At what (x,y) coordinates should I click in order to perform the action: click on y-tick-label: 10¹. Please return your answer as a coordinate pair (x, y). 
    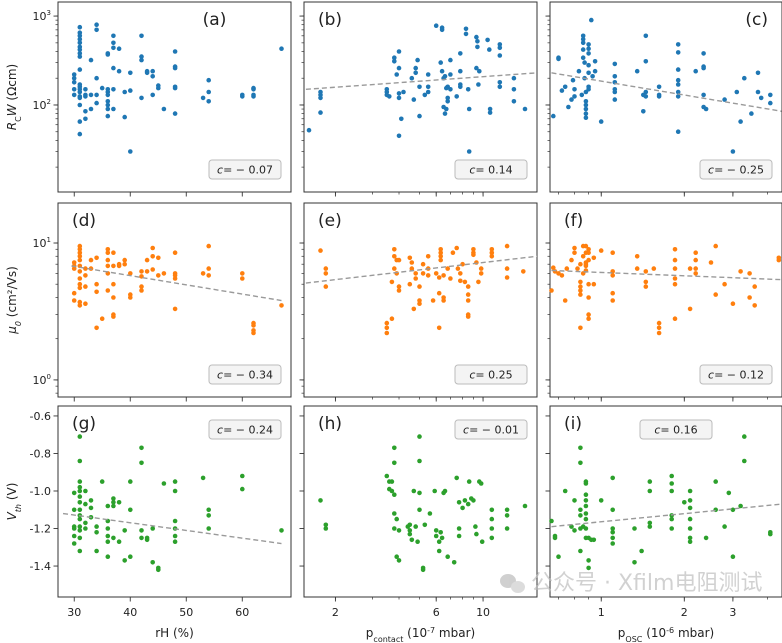
    Looking at the image, I should click on (42, 243).